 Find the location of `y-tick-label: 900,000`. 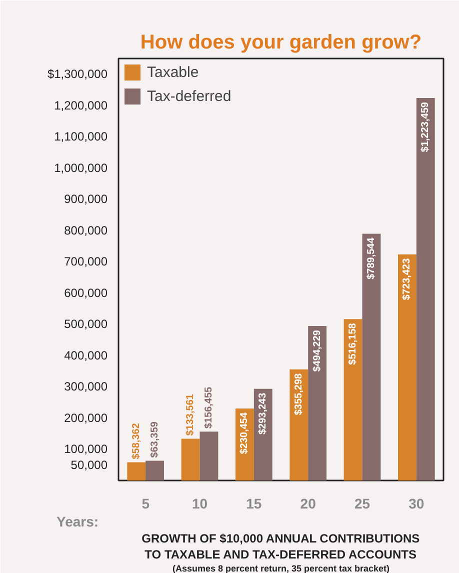

y-tick-label: 900,000 is located at coordinates (86, 199).